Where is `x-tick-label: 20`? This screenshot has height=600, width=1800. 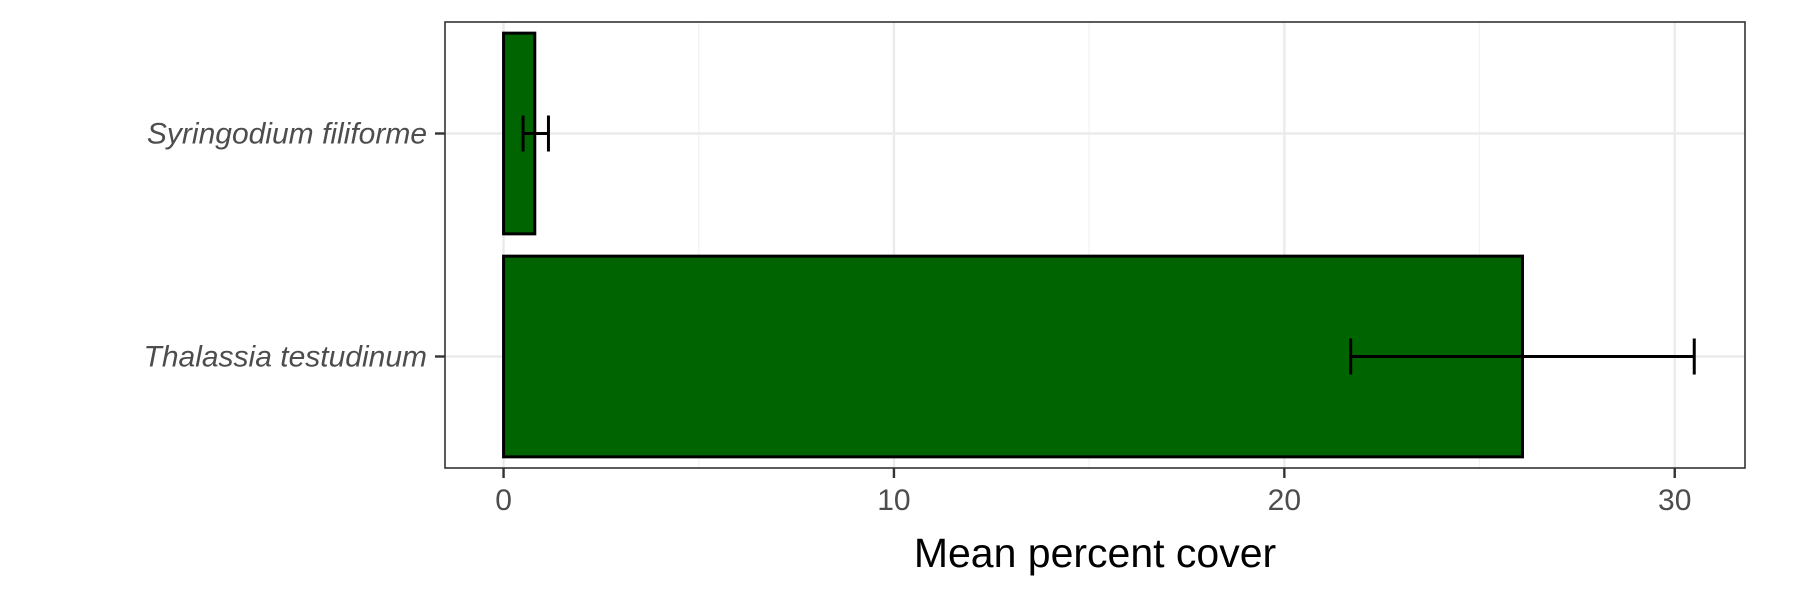
x-tick-label: 20 is located at coordinates (1284, 500).